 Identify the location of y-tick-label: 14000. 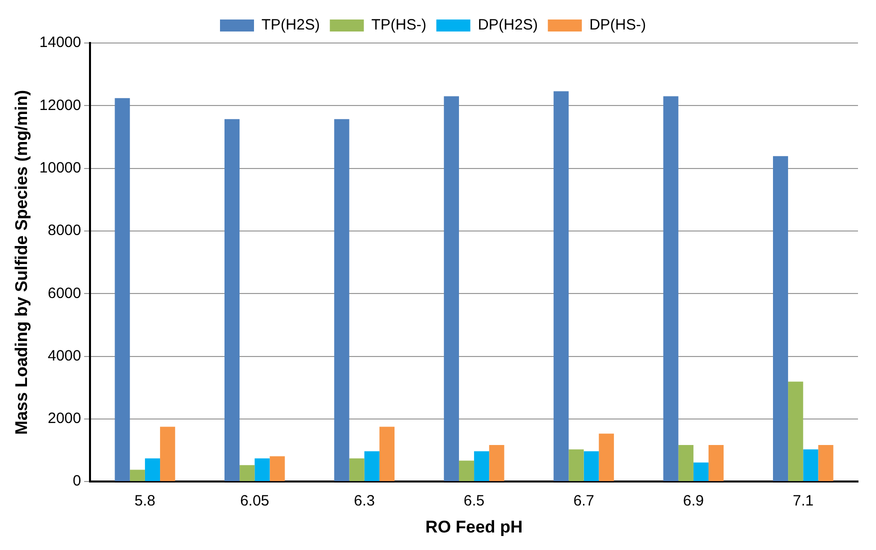
(60, 43).